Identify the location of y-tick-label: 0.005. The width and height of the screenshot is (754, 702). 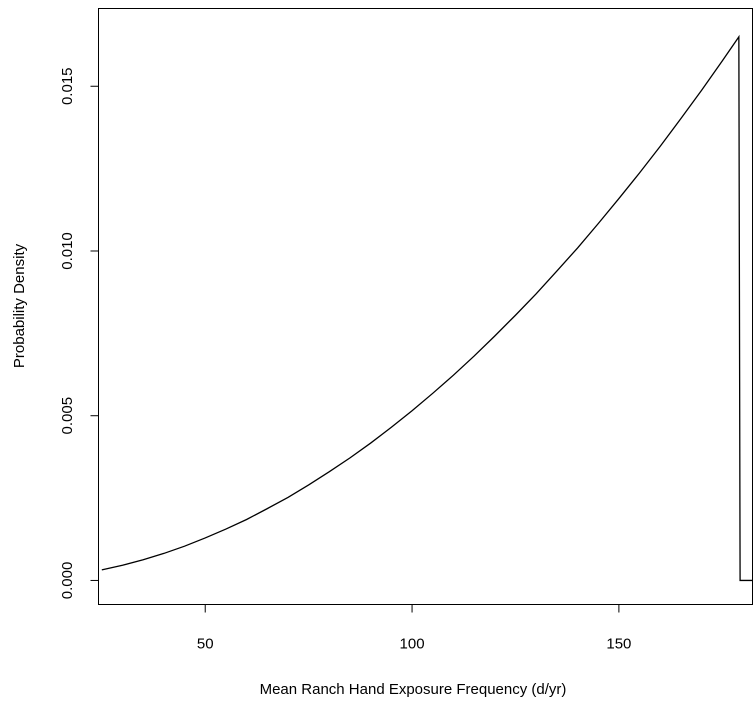
(67, 416).